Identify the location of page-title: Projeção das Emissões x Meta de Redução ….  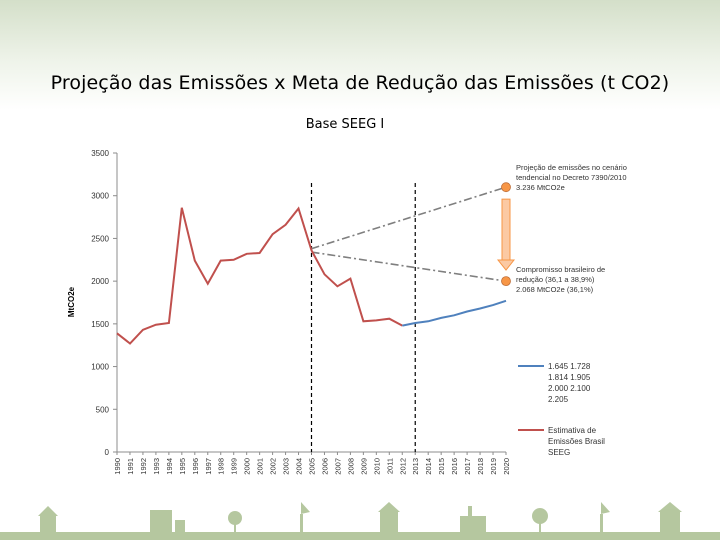
(360, 83).